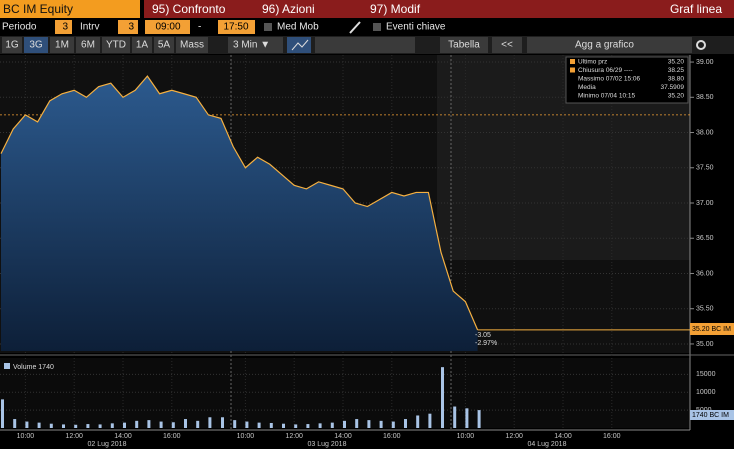 Image resolution: width=734 pixels, height=449 pixels. Describe the element at coordinates (547, 444) in the screenshot. I see `date-label: 04 Lug 2018` at that location.